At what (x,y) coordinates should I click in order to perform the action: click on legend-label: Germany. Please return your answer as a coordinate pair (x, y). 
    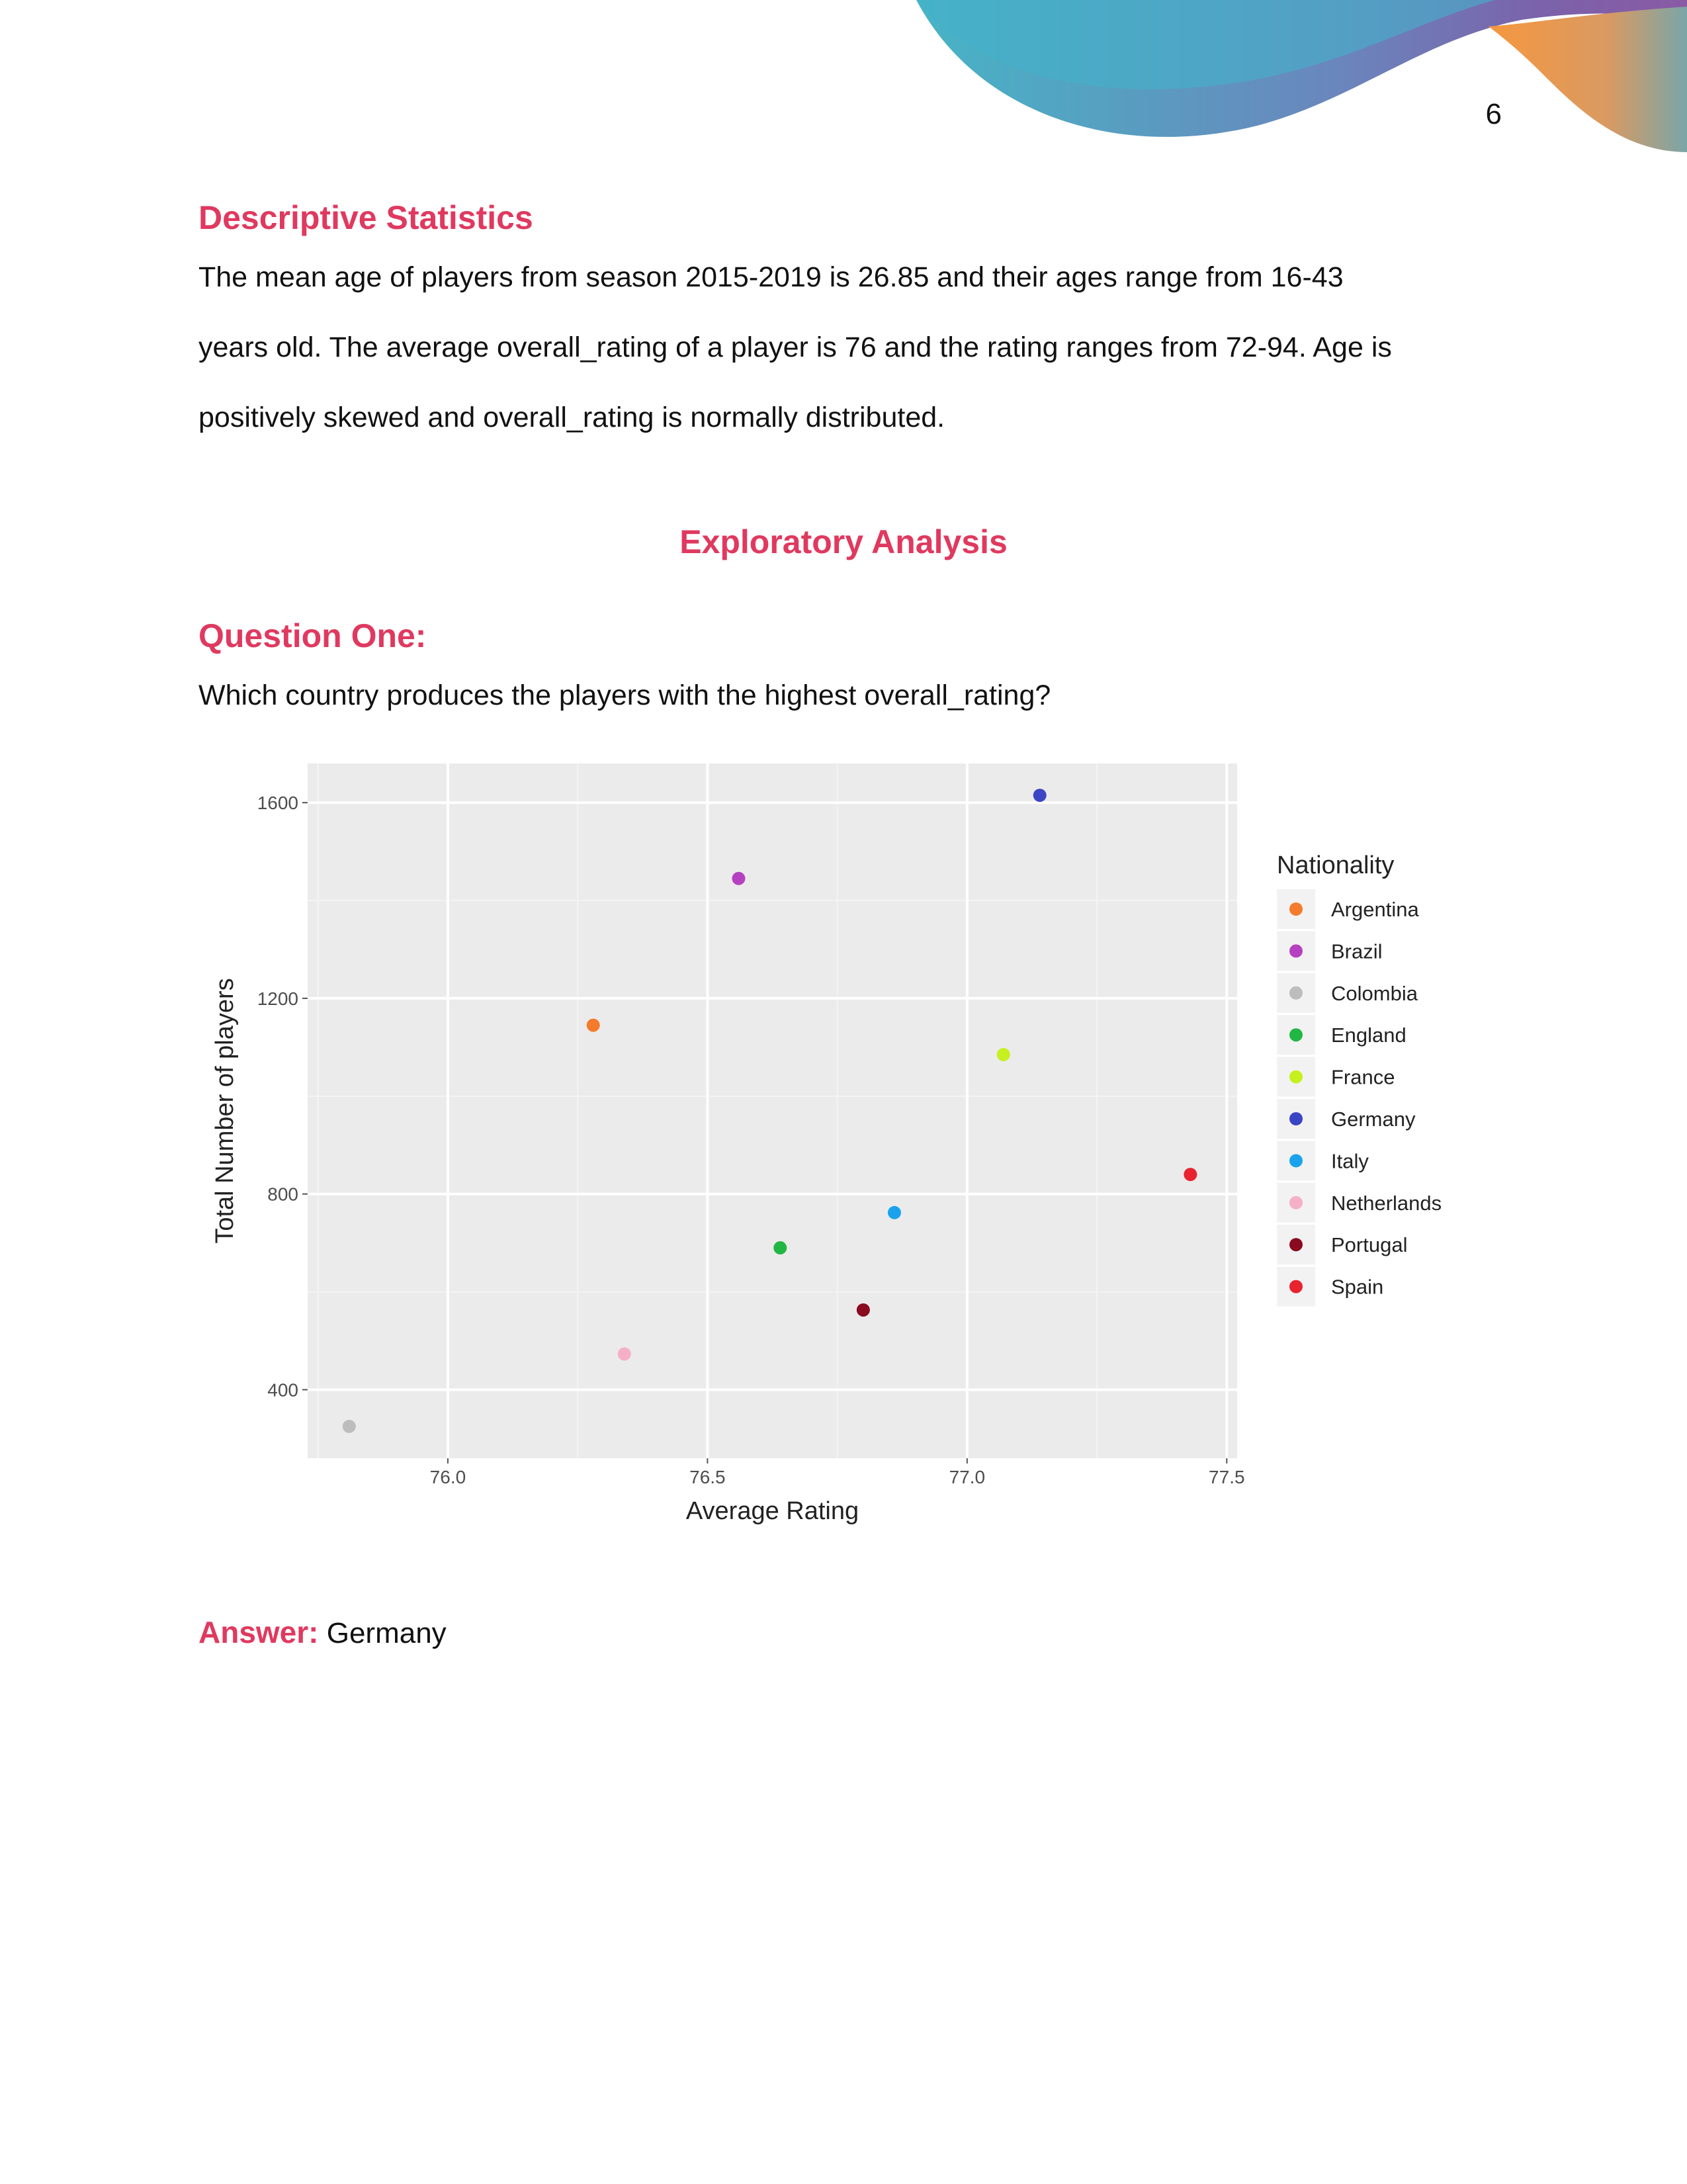
    Looking at the image, I should click on (1373, 1119).